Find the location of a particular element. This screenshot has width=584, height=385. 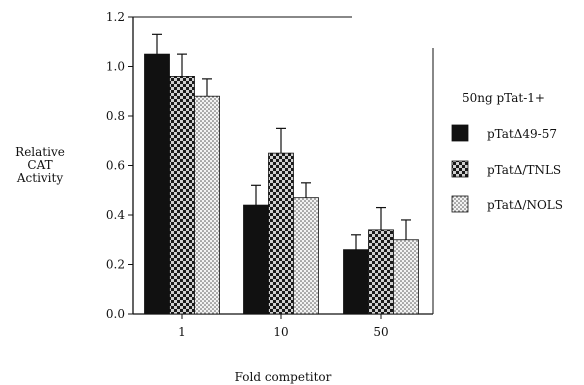

y-axis-title-line: CAT is located at coordinates (39, 165).